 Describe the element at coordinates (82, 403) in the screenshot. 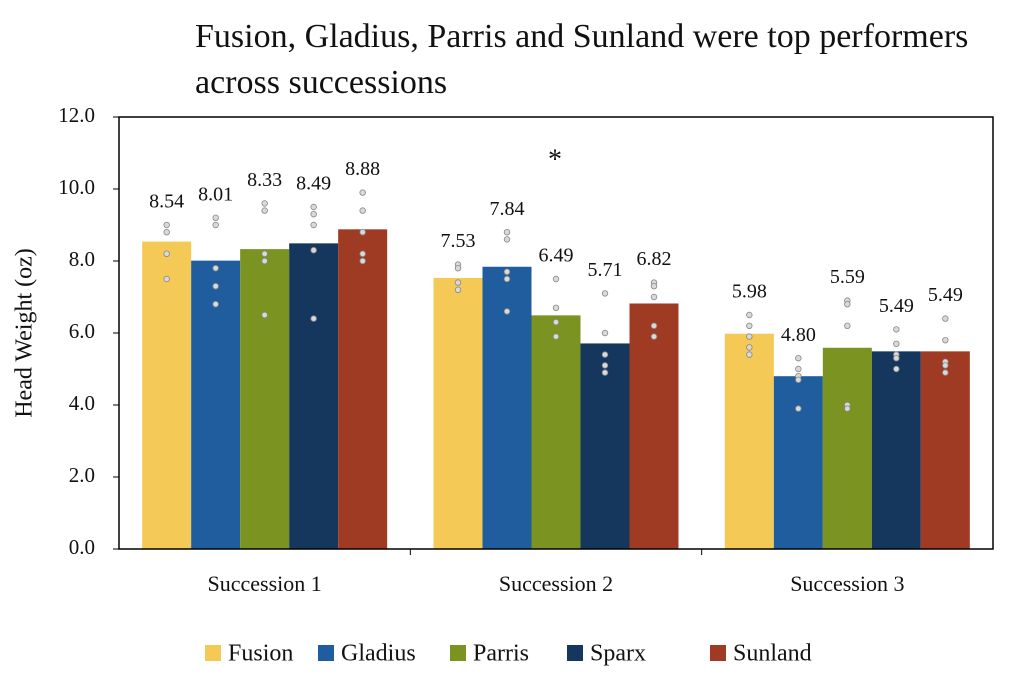

I see `y-tick-label: 4.0` at that location.